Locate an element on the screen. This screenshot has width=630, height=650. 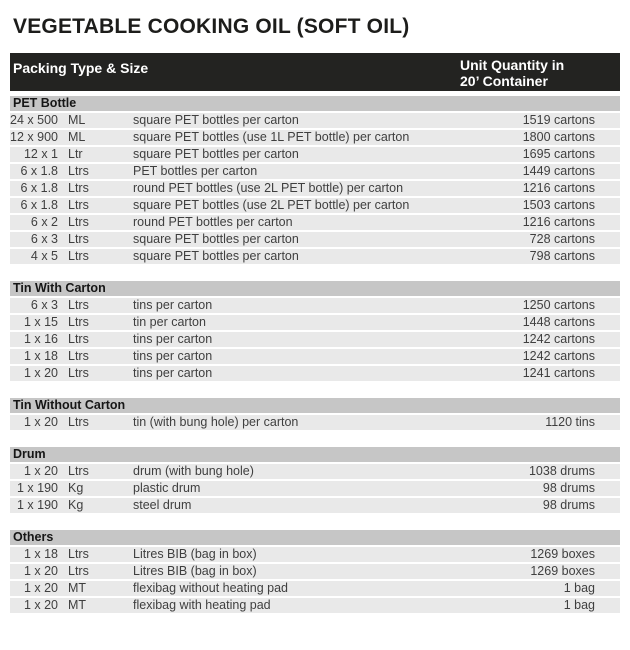
section-title: PET Bottle is located at coordinates (45, 103).